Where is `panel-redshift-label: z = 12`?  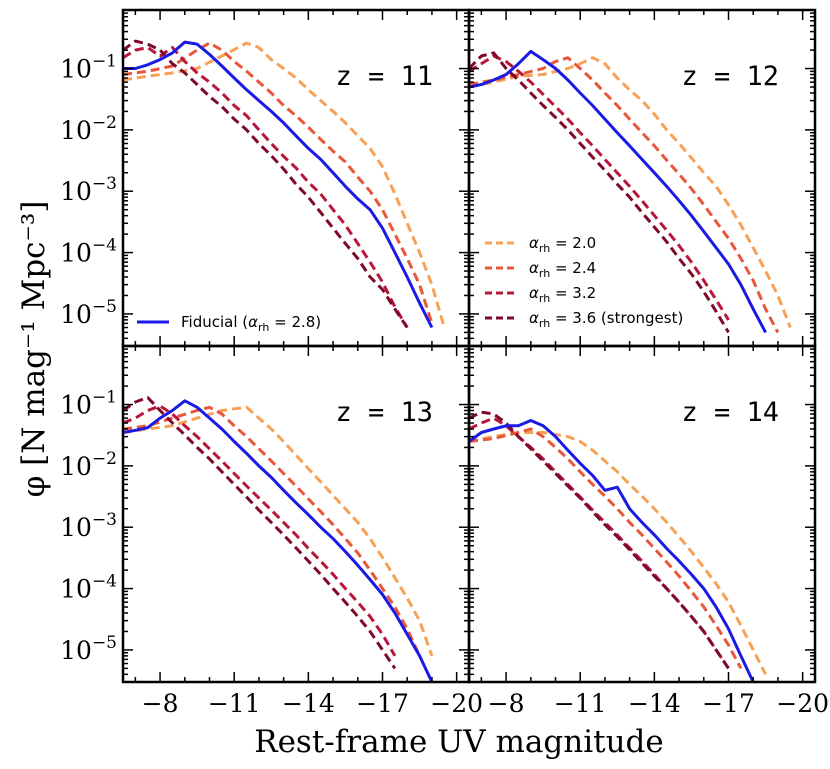
panel-redshift-label: z = 12 is located at coordinates (730, 76).